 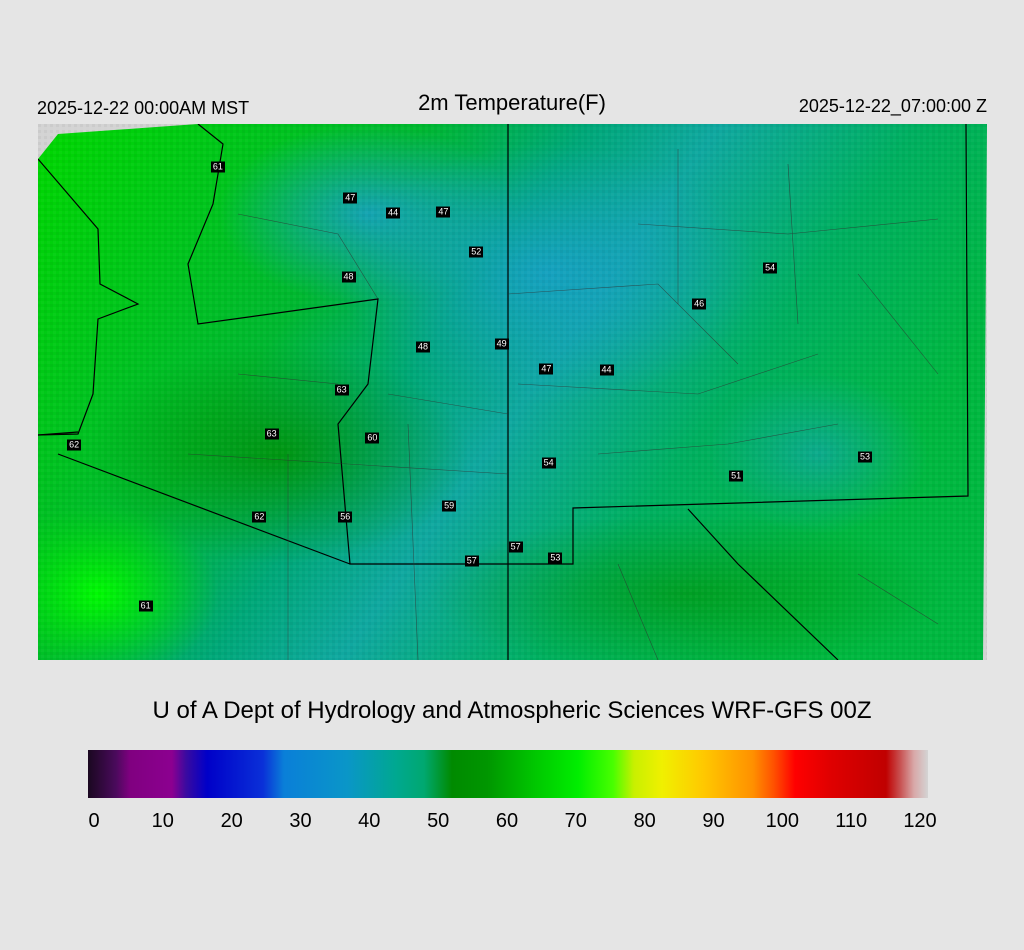 What do you see at coordinates (143, 108) in the screenshot?
I see `local-time-label: 2025-12-22 00:00AM MST` at bounding box center [143, 108].